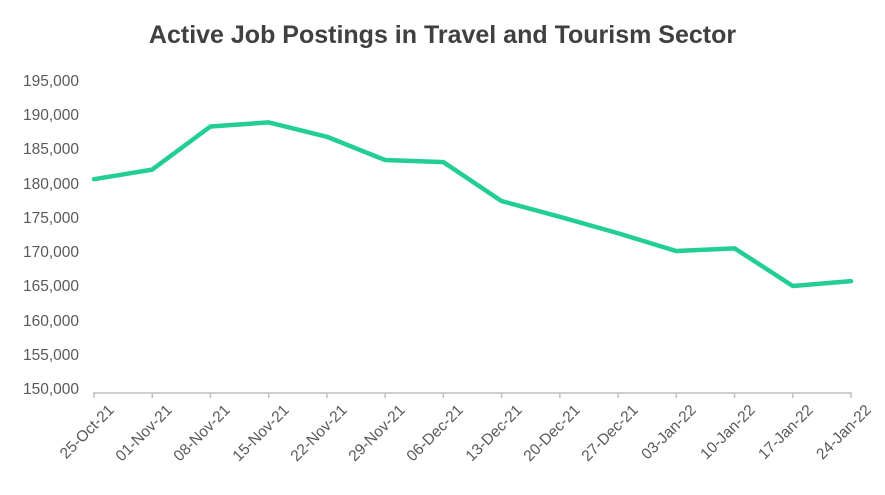 The width and height of the screenshot is (885, 495). What do you see at coordinates (50, 150) in the screenshot?
I see `y-axis-label: 185,000` at bounding box center [50, 150].